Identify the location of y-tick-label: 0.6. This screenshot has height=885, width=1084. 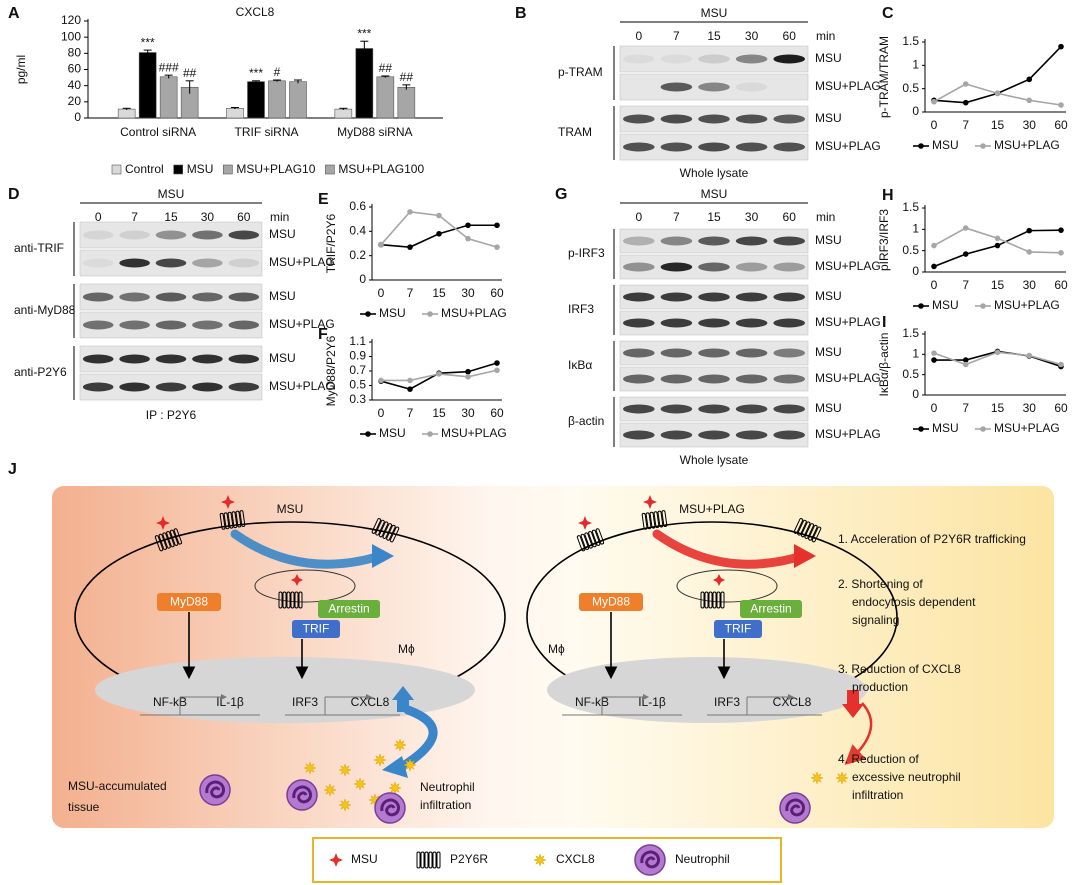
(357, 206).